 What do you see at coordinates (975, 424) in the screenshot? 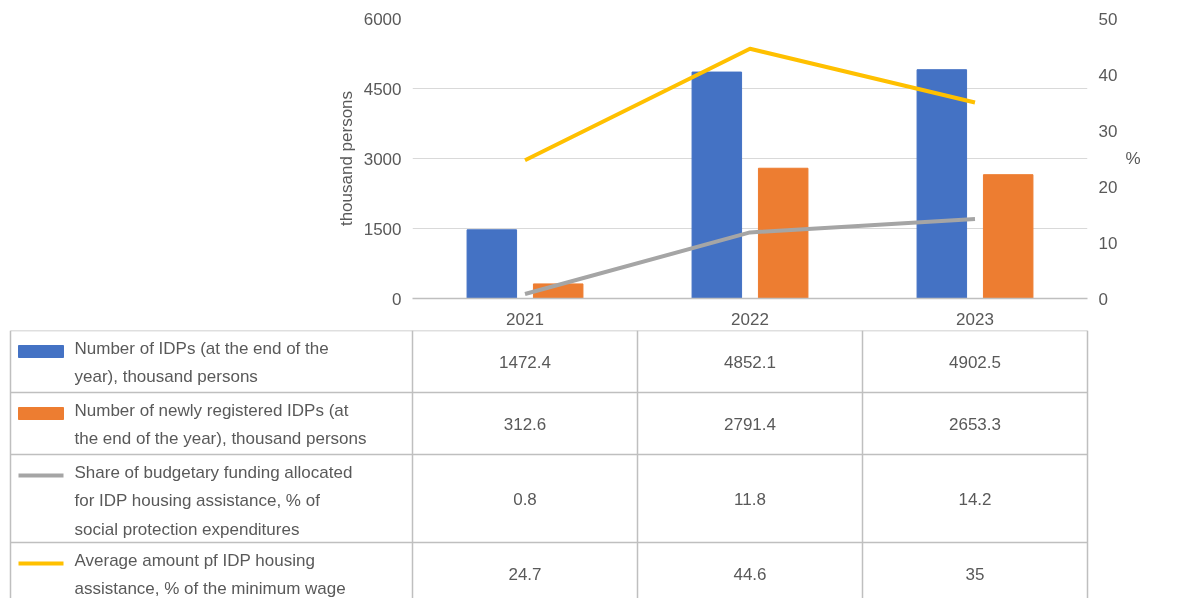
I see `data-label: 2653.3` at bounding box center [975, 424].